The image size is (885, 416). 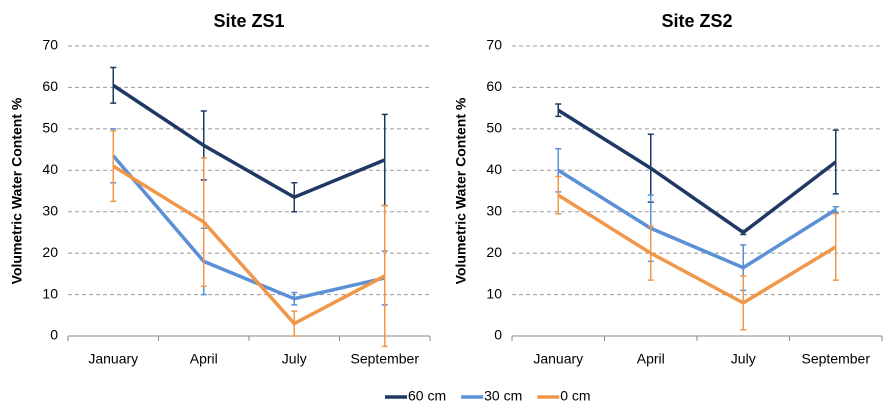 What do you see at coordinates (575, 396) in the screenshot?
I see `legend-label: 0 cm` at bounding box center [575, 396].